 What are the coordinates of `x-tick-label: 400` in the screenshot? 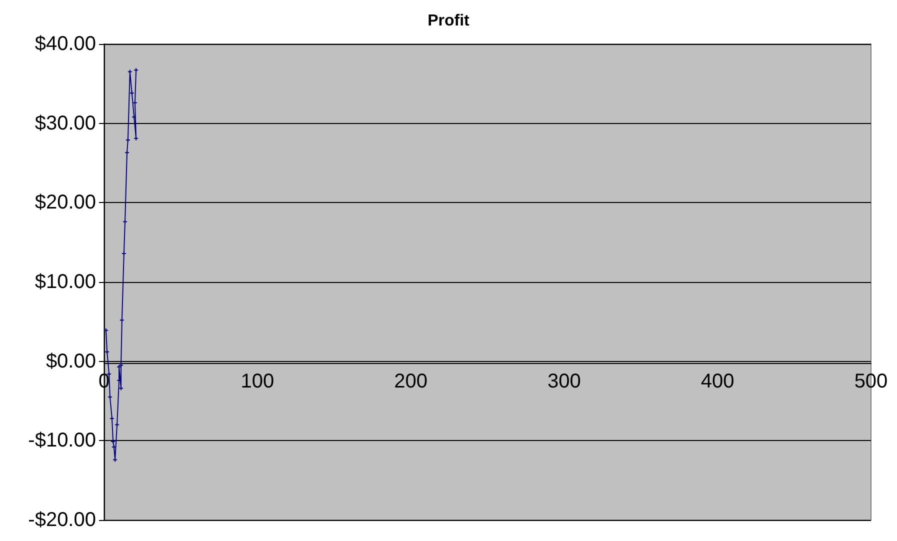 It's located at (717, 381).